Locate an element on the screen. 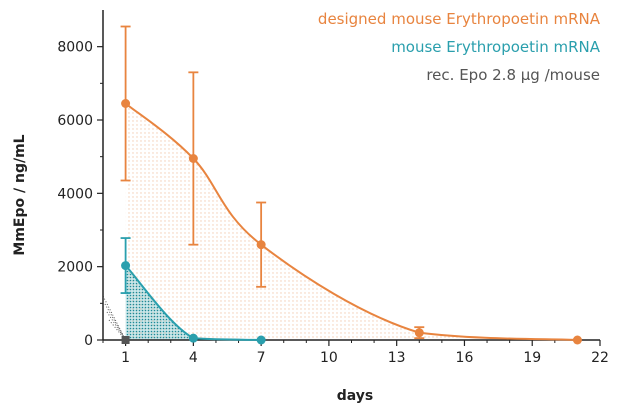  y-axis-label: MmEpo / ng/mL is located at coordinates (20, 194).